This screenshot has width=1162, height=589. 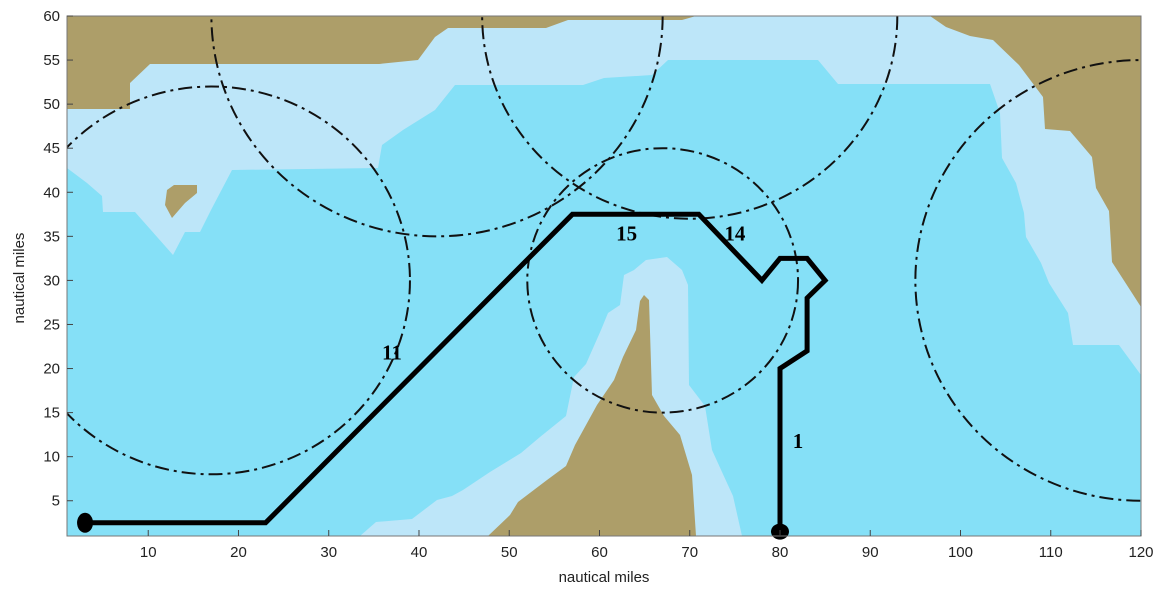 What do you see at coordinates (51, 324) in the screenshot?
I see `y-tick-label: 25` at bounding box center [51, 324].